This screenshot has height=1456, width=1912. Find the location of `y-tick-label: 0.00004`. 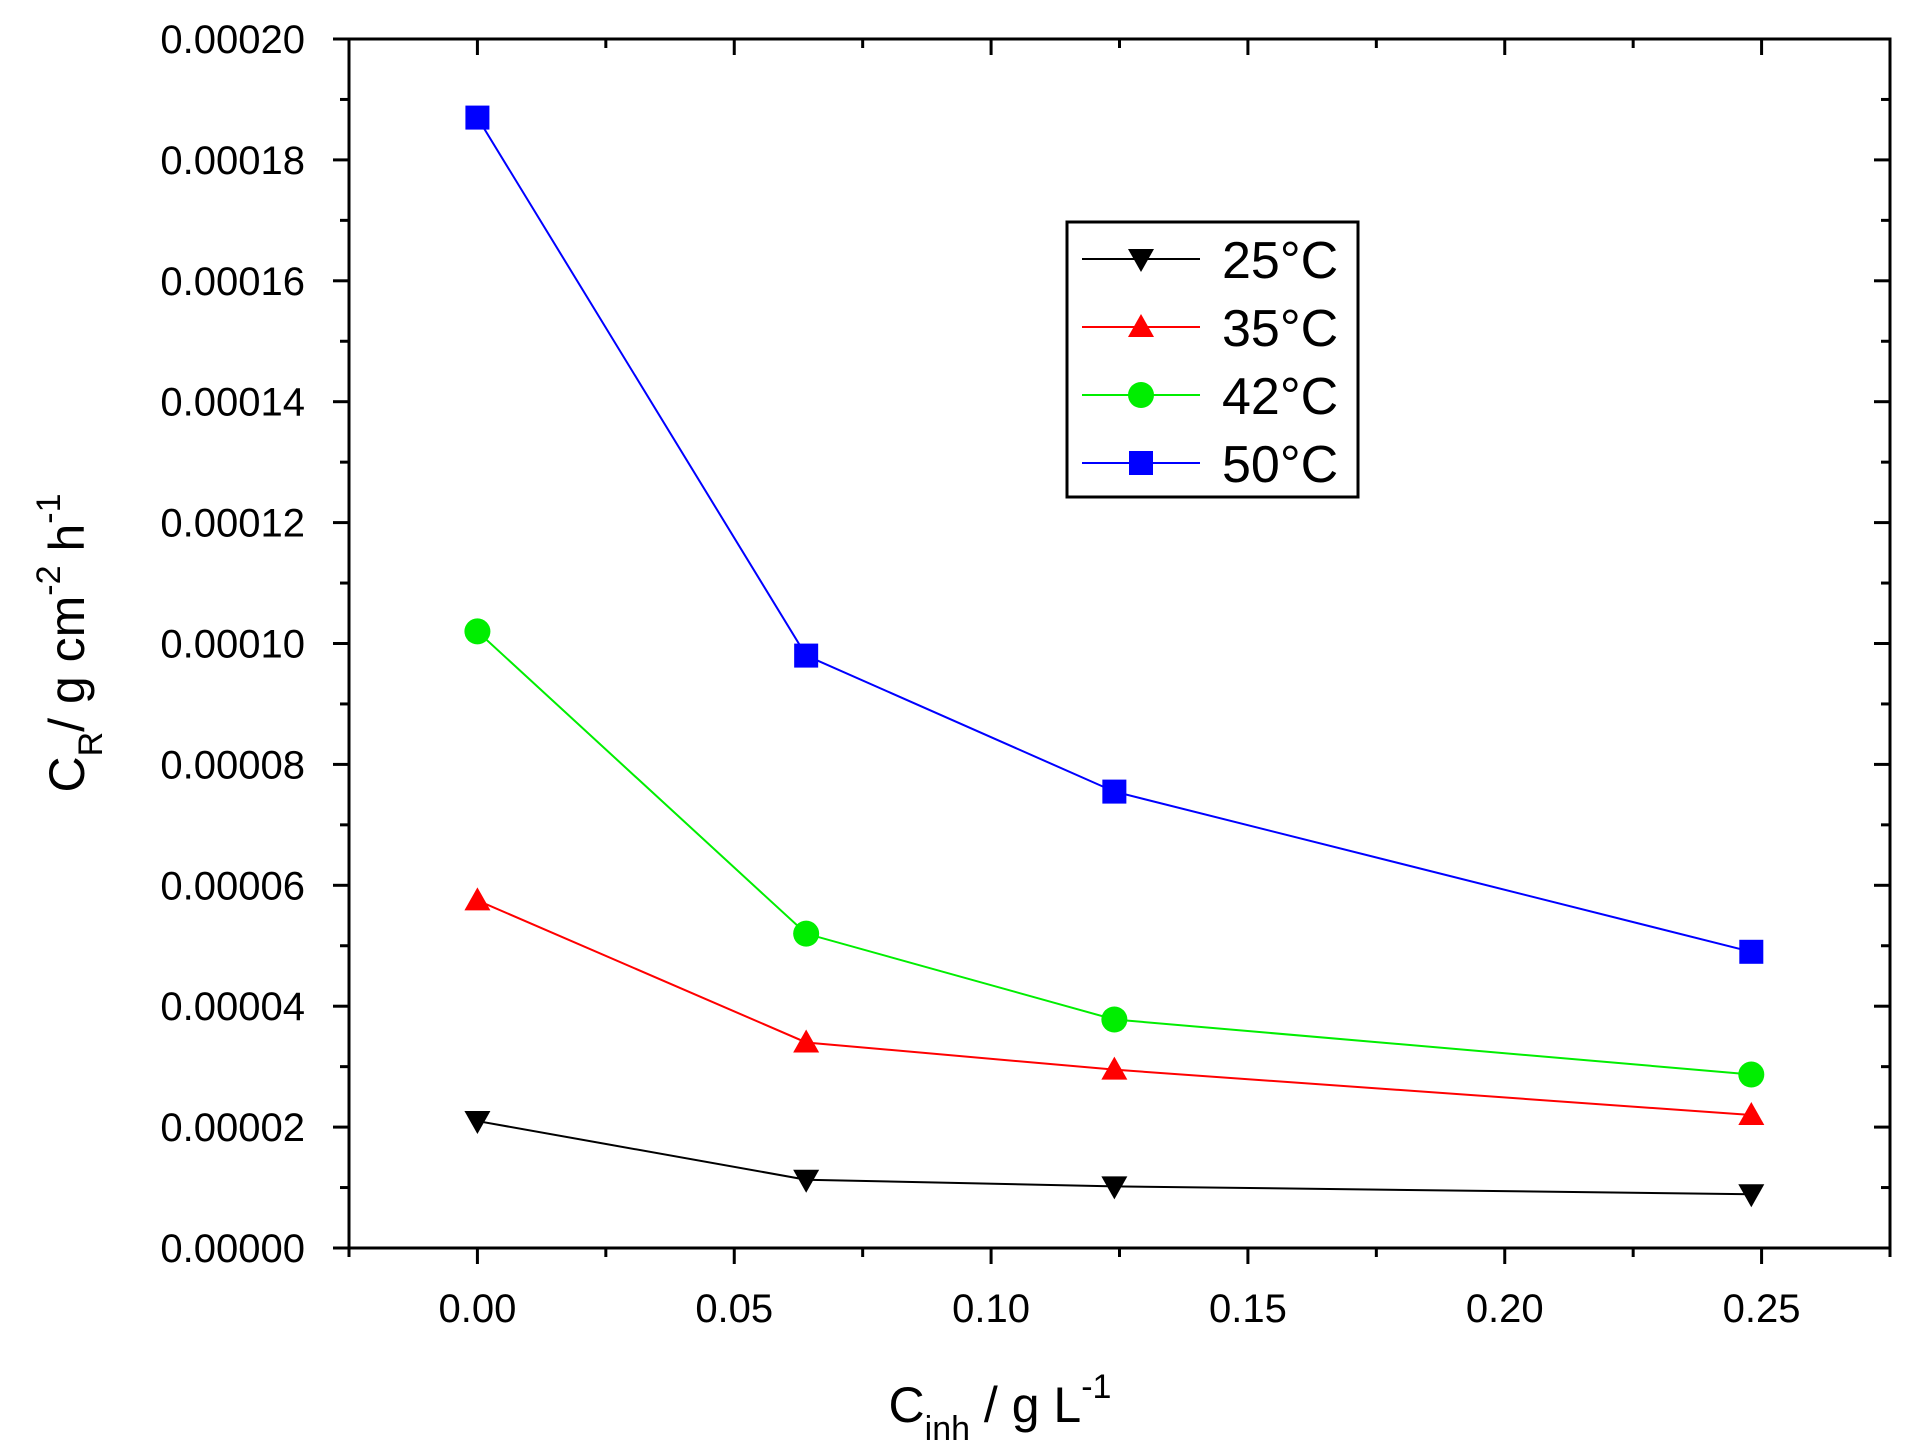

y-tick-label: 0.00004 is located at coordinates (232, 1007).